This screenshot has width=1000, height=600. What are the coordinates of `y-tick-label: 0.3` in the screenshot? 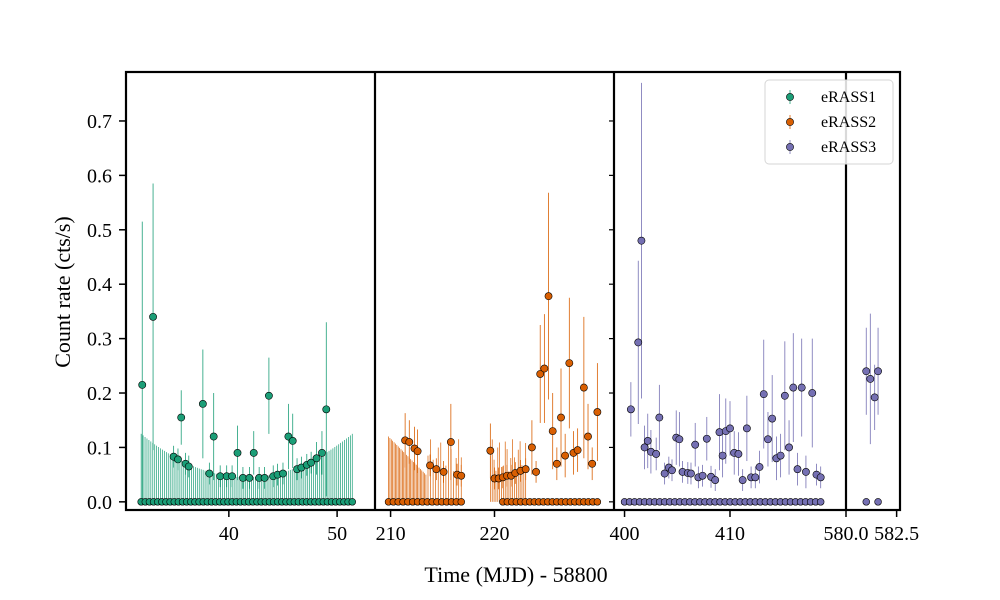 It's located at (99, 340).